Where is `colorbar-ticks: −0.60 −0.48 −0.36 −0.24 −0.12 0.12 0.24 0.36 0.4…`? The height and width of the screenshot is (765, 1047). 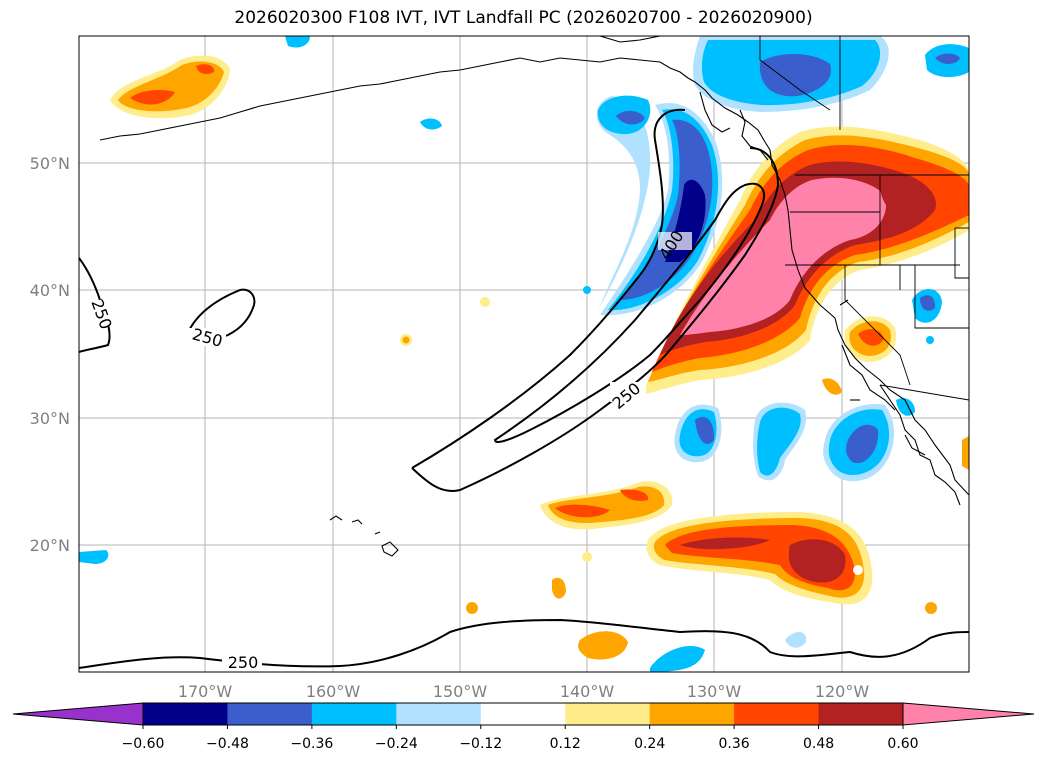
colorbar-ticks: −0.60 −0.48 −0.36 −0.24 −0.12 0.12 0.24 0.36 0.4… is located at coordinates (520, 738).